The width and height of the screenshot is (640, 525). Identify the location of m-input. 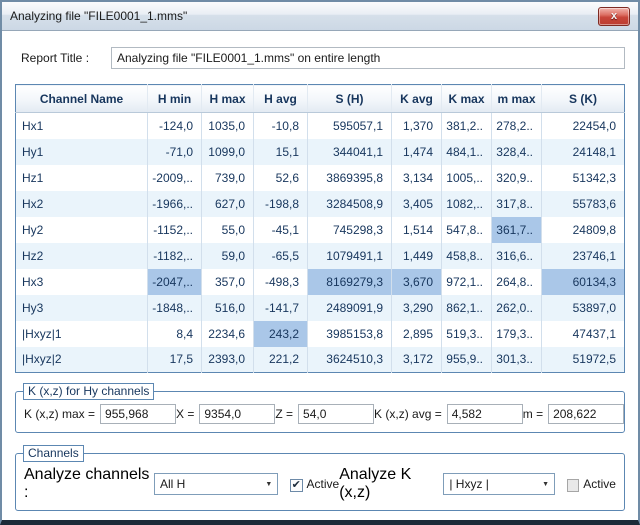
(586, 414).